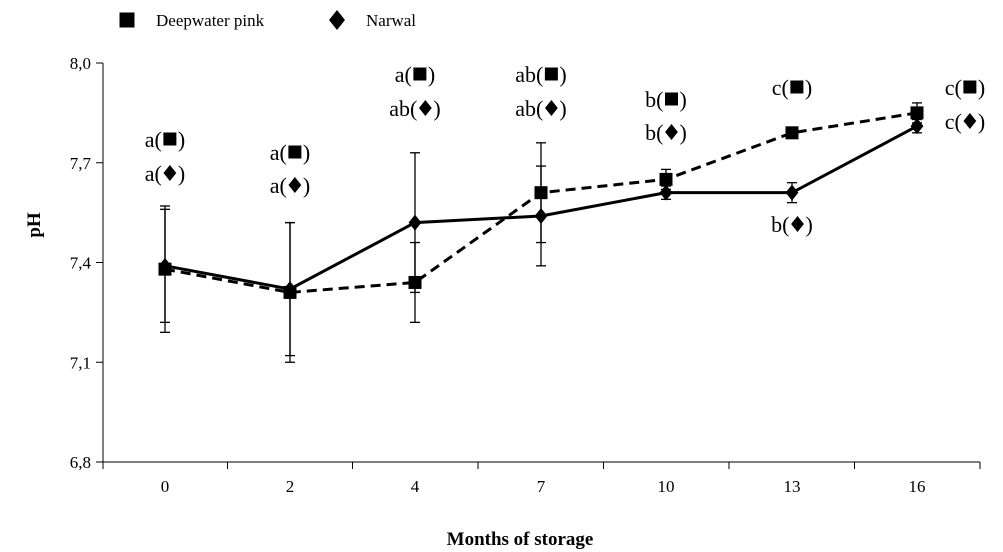 The width and height of the screenshot is (1003, 552). What do you see at coordinates (80, 362) in the screenshot?
I see `y-tick-label: 7,1` at bounding box center [80, 362].